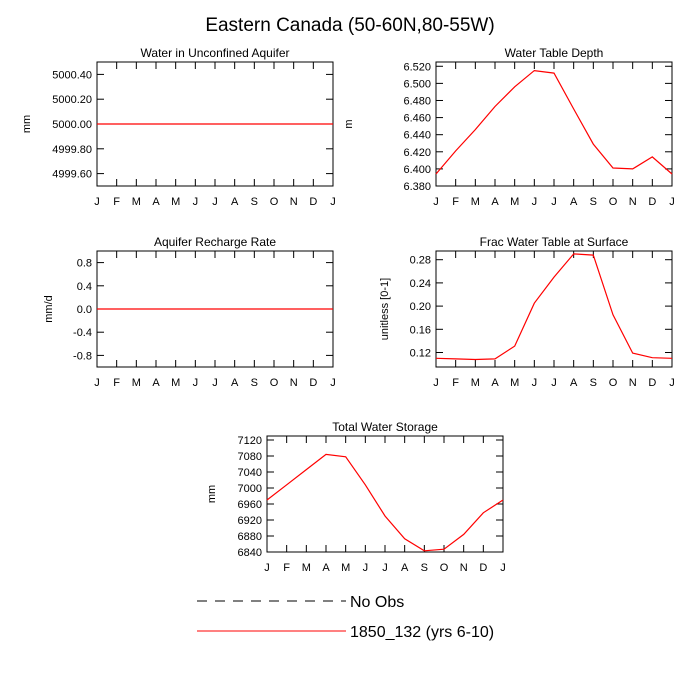  Describe the element at coordinates (215, 53) in the screenshot. I see `panel-title: Water in Unconfined Aquifer` at that location.